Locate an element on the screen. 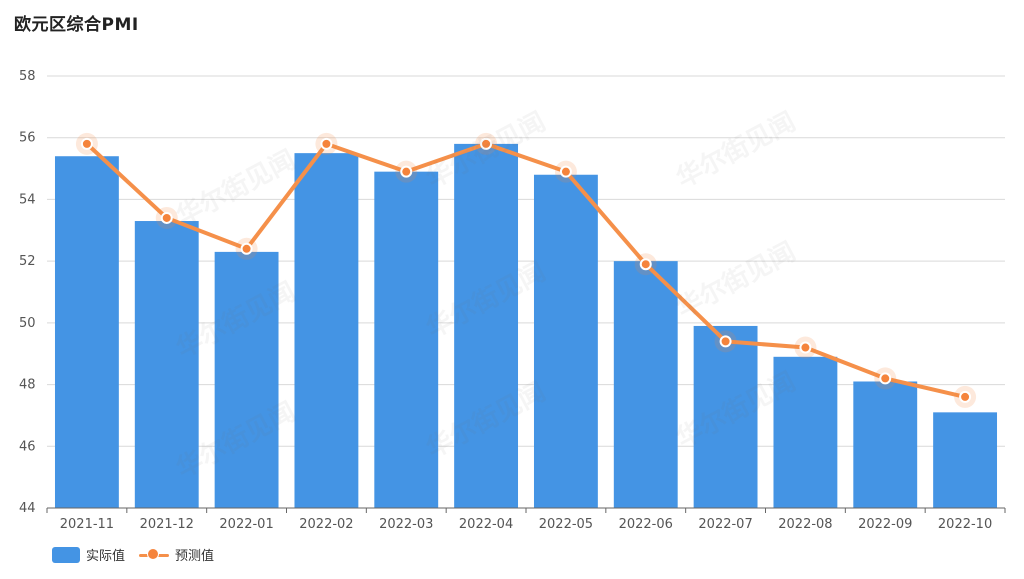 This screenshot has height=579, width=1024. x-tick-label: 2022-06 is located at coordinates (646, 524).